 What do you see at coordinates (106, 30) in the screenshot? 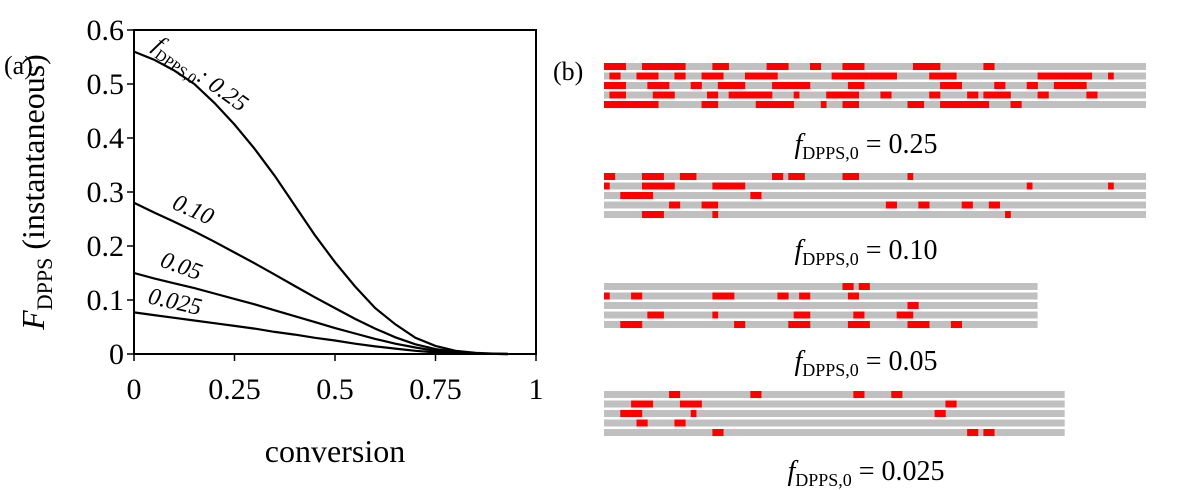
I see `y-tick-label: 0.6` at bounding box center [106, 30].